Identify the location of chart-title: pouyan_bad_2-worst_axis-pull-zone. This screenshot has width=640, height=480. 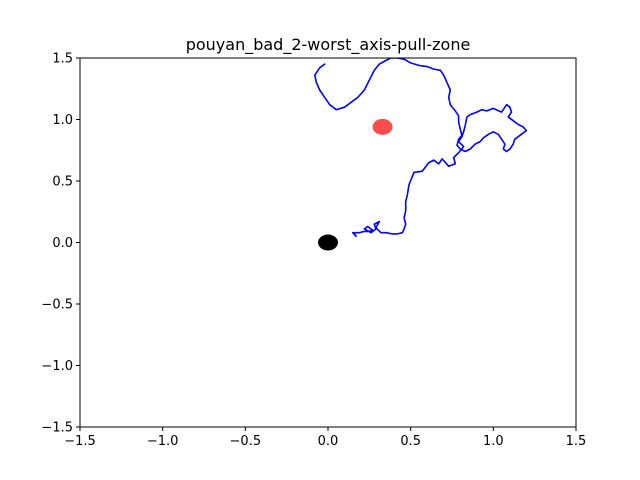
(328, 45).